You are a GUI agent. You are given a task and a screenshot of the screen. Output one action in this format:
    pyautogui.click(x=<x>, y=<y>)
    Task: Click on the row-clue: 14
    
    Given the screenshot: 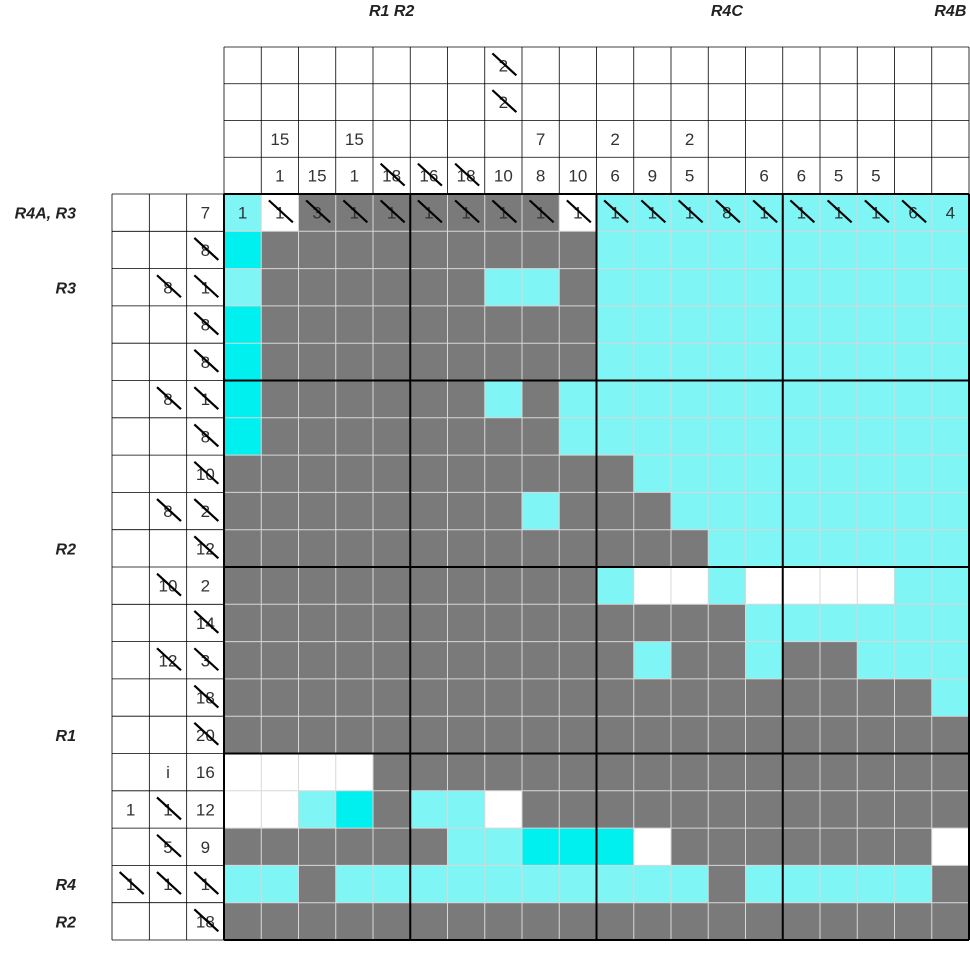 What is the action you would take?
    pyautogui.click(x=205, y=623)
    